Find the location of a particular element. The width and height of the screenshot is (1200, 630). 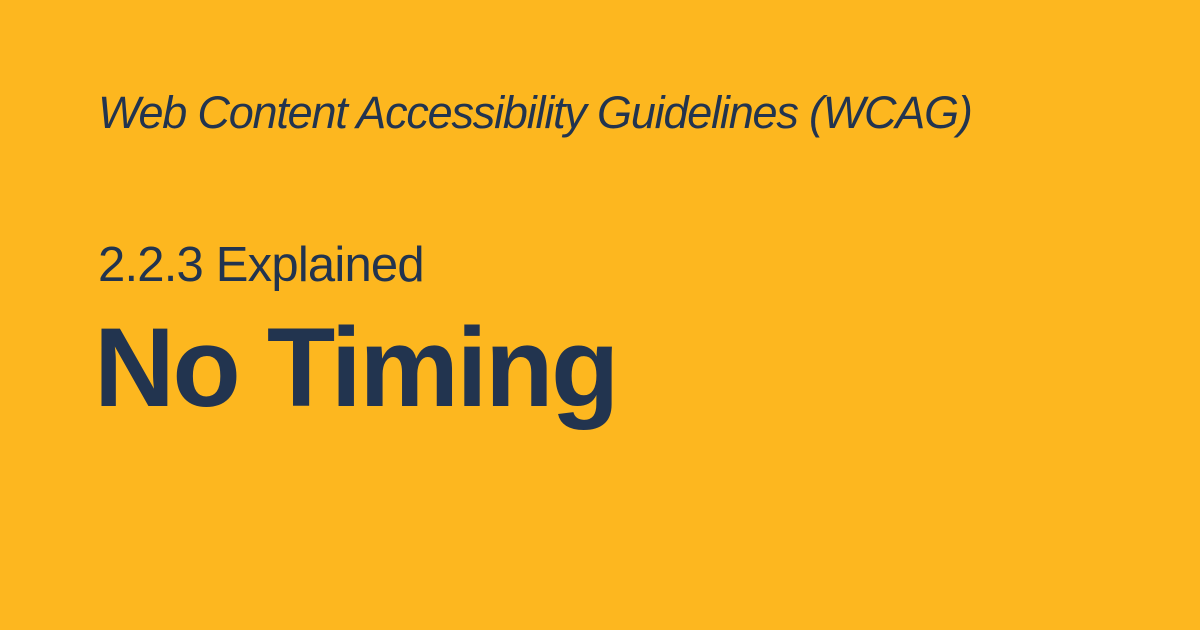

section-label: 2.2.3 Explained is located at coordinates (261, 265).